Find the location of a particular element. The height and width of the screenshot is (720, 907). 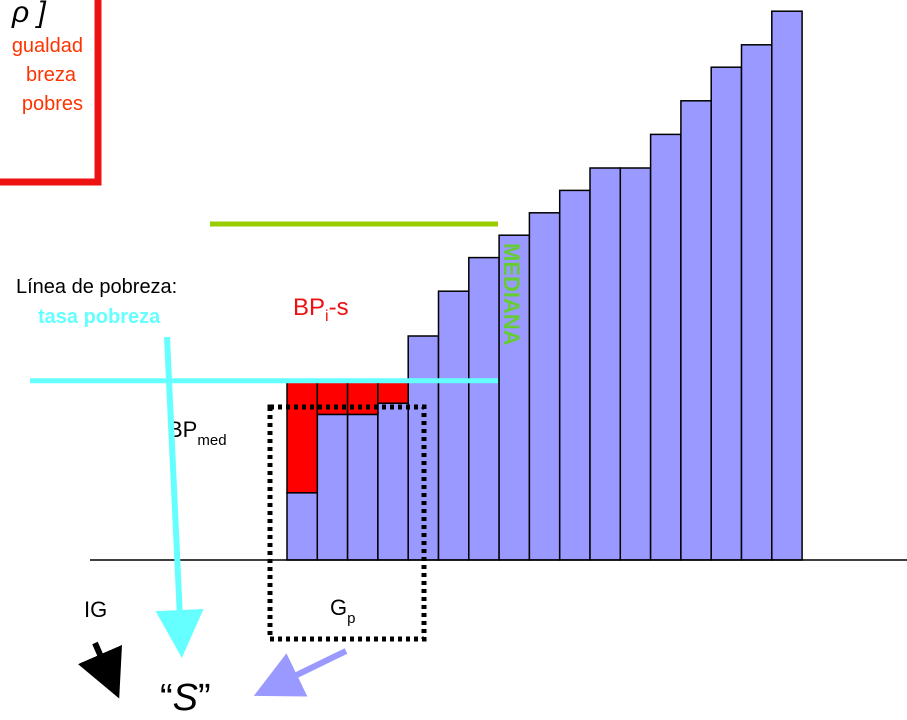

ig-label: IG is located at coordinates (95, 609).